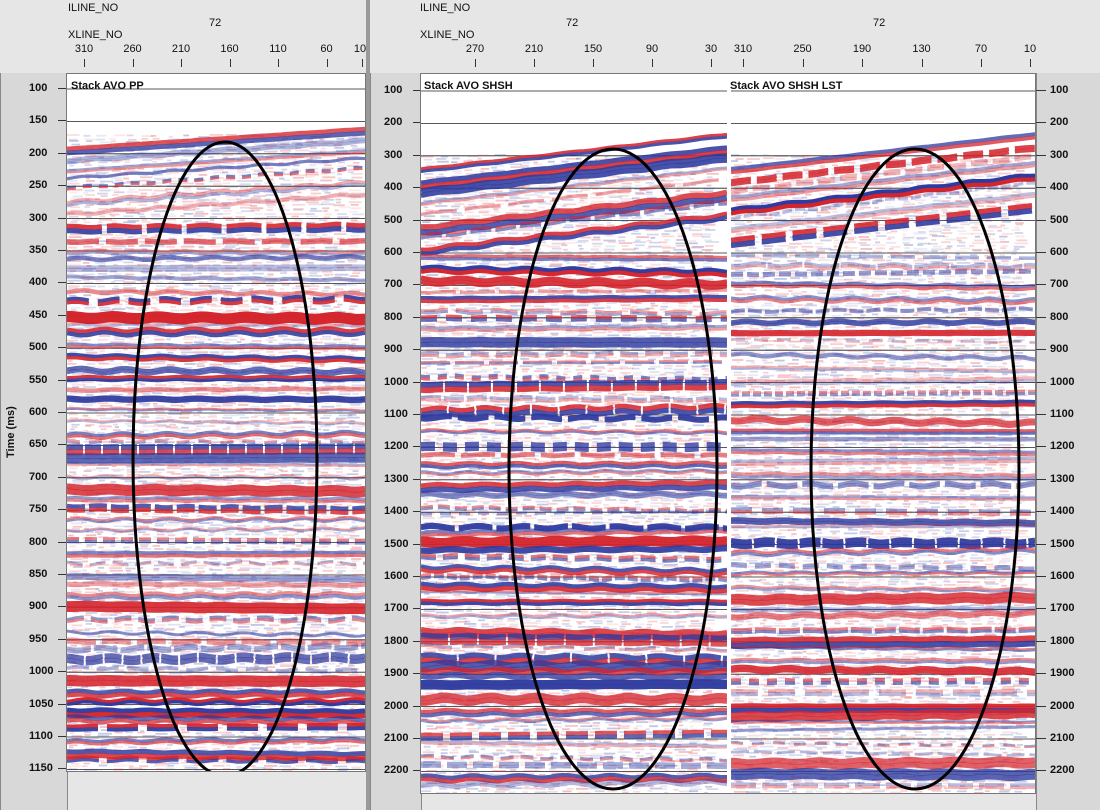 The width and height of the screenshot is (1100, 810). Describe the element at coordinates (396, 543) in the screenshot. I see `right-time-tick-label-left: 1500` at that location.